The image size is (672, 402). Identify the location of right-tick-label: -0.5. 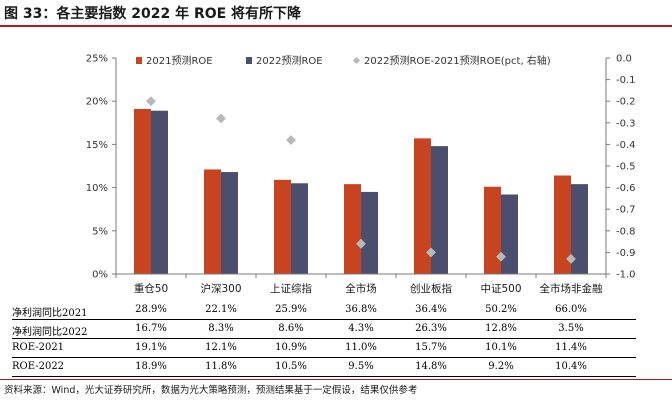
(626, 167).